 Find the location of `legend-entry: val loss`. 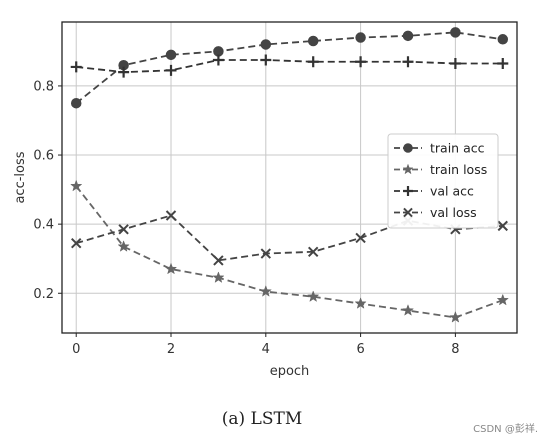

legend-entry: val loss is located at coordinates (435, 212).